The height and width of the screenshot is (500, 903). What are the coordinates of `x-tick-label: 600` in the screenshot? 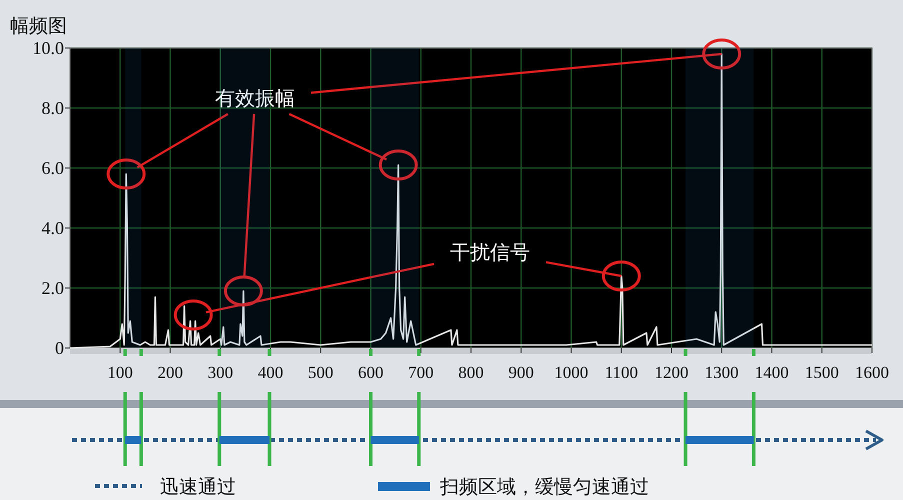 It's located at (371, 372).